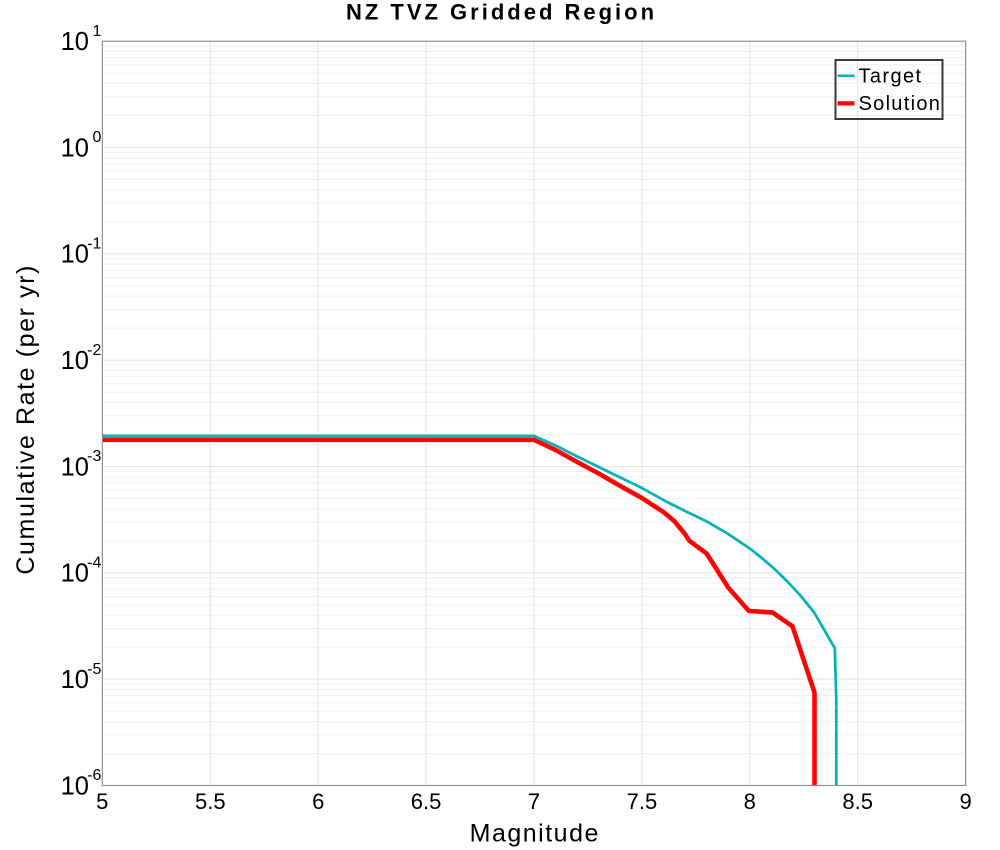 Image resolution: width=1000 pixels, height=850 pixels. Describe the element at coordinates (501, 12) in the screenshot. I see `svg-text: NZ TVZ Gridded Region` at that location.